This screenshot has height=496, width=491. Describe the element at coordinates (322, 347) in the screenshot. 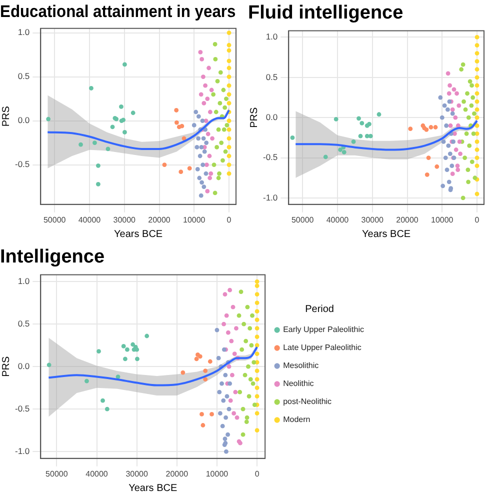

I see `legend-label: Late Upper Paleolithic` at that location.